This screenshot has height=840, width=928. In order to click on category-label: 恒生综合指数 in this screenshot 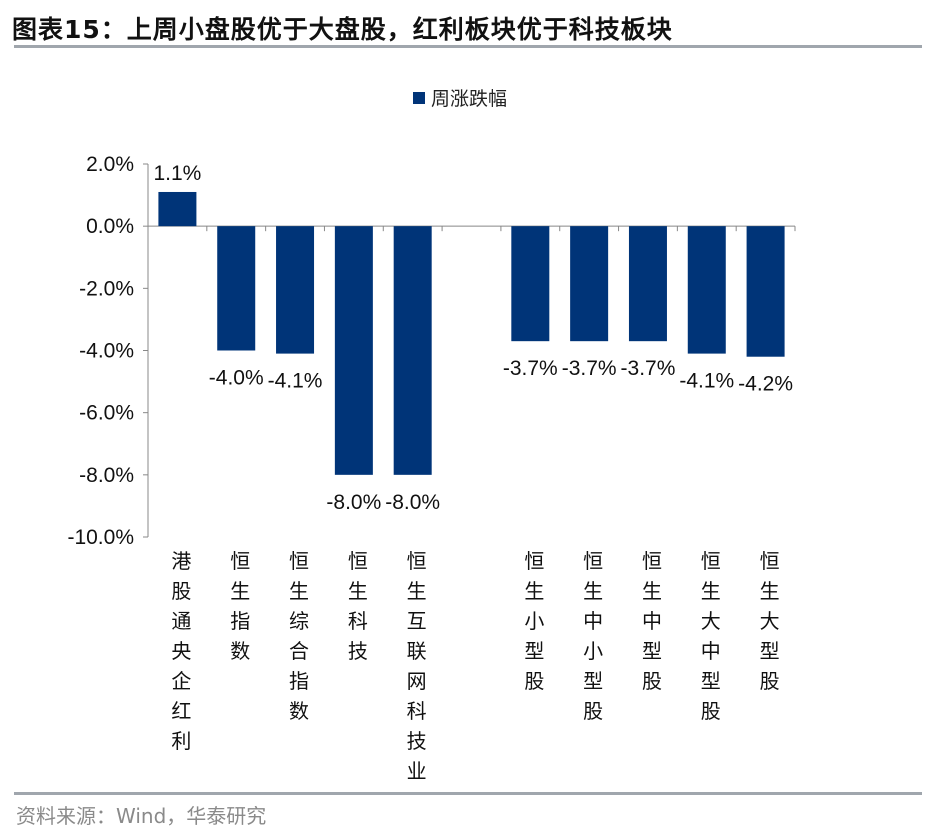, I will do `click(299, 636)`.